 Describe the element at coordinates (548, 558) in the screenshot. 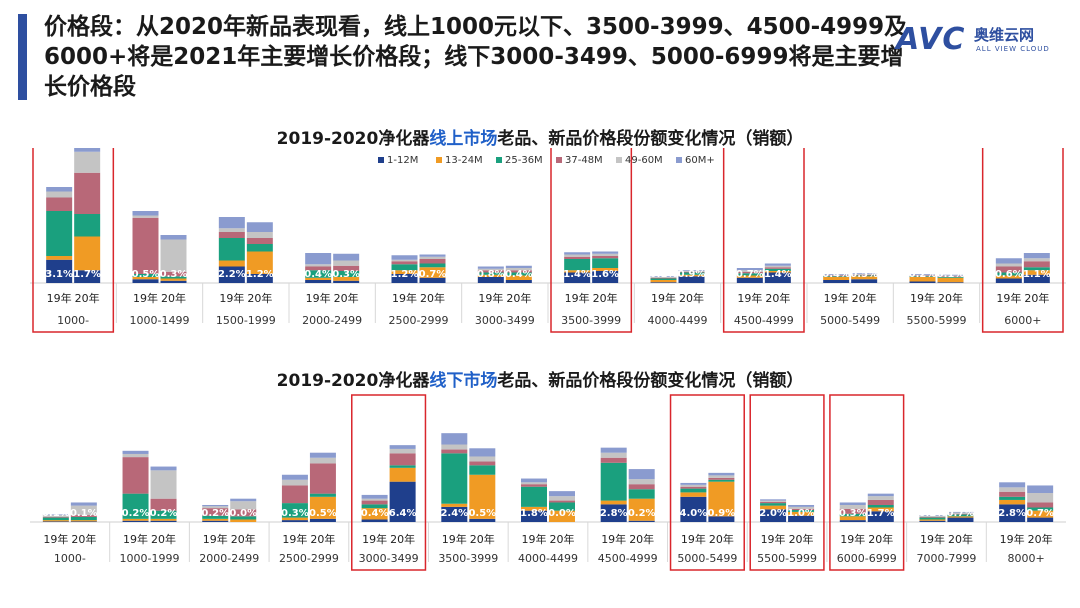

I see `category-label: 4000-4499` at that location.